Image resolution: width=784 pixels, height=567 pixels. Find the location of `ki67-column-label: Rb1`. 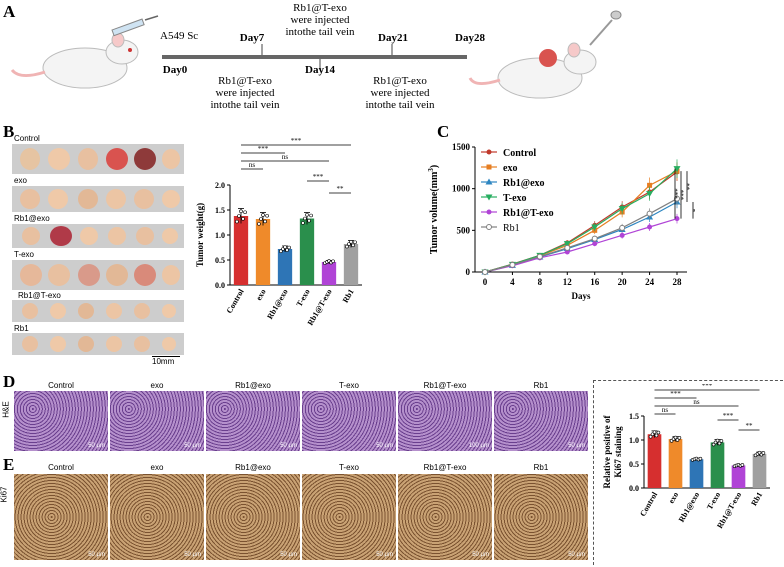

ki67-column-label: Rb1 is located at coordinates (541, 467).